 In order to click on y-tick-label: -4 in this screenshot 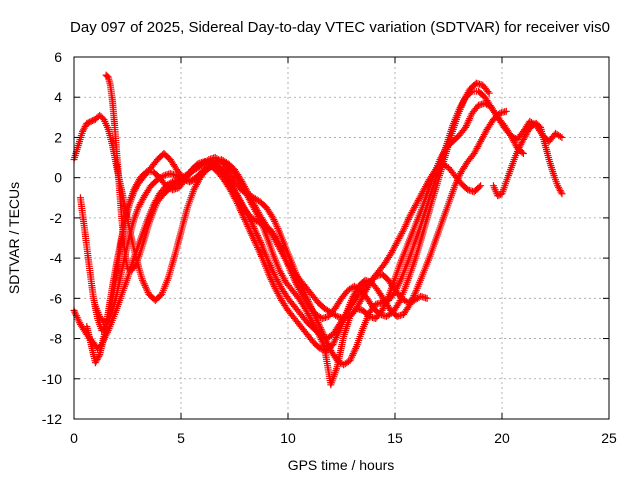, I will do `click(56, 258)`.